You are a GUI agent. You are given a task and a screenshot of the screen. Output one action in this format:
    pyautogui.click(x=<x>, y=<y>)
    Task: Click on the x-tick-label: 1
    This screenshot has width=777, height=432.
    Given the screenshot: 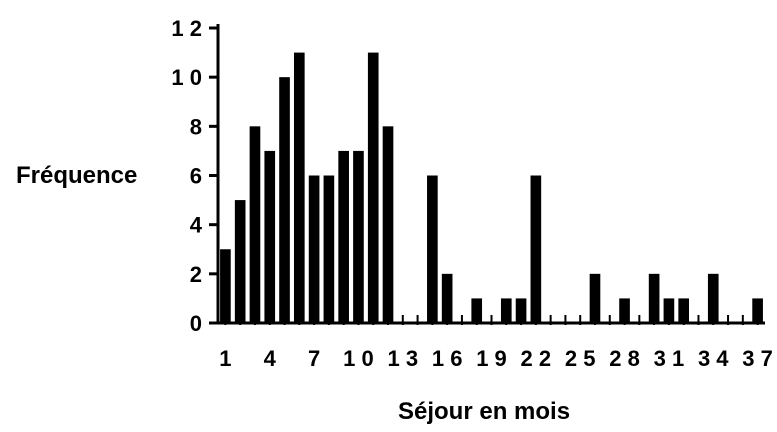 What is the action you would take?
    pyautogui.click(x=225, y=358)
    